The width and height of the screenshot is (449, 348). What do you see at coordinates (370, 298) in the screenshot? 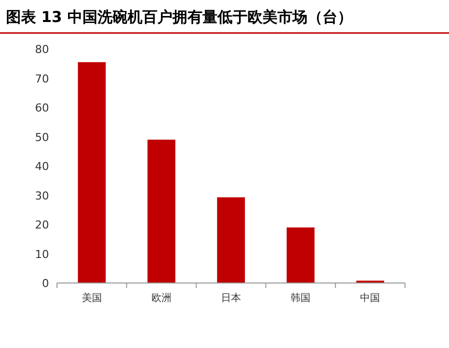
I see `x-tick-label: 中国` at bounding box center [370, 298].